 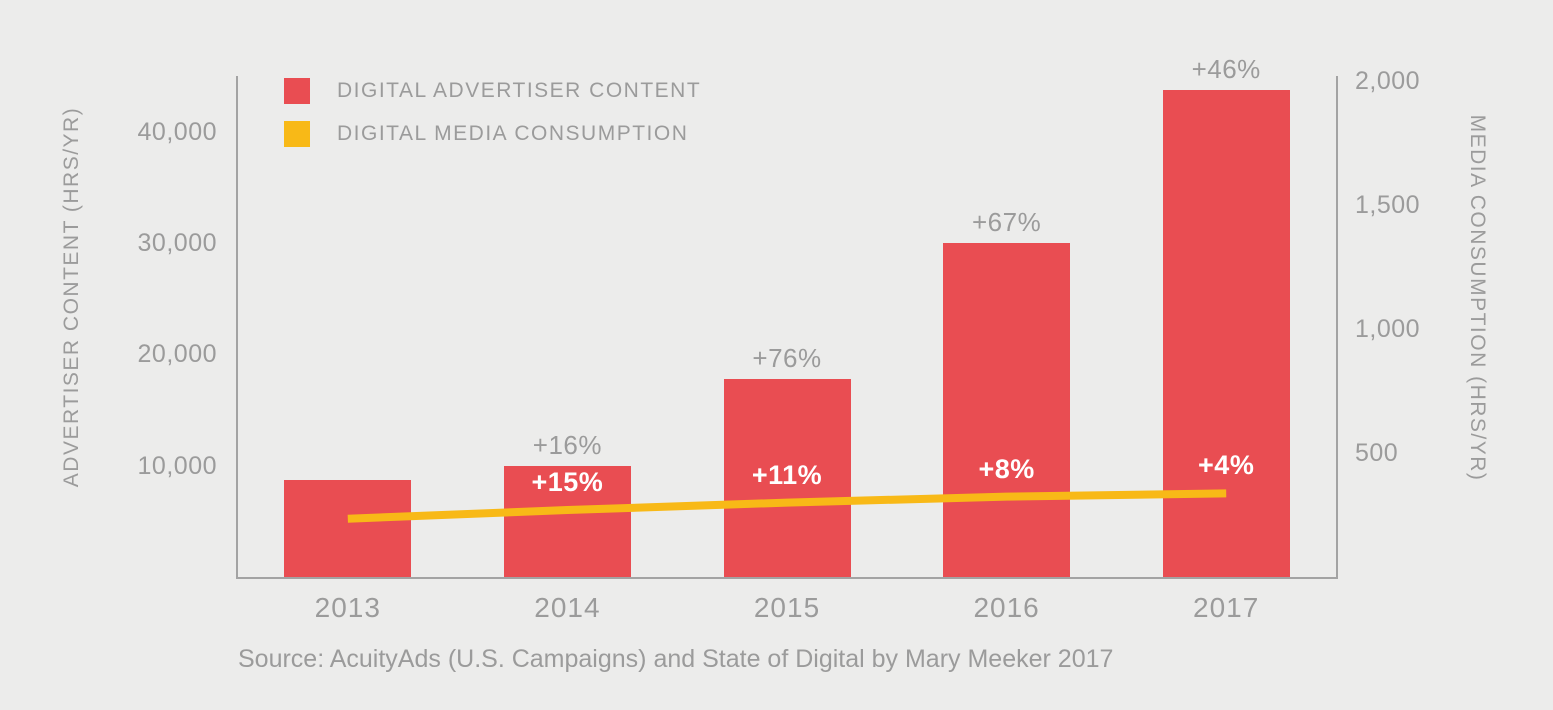 What do you see at coordinates (1226, 69) in the screenshot?
I see `bar-growth-label-2017: +46%` at bounding box center [1226, 69].